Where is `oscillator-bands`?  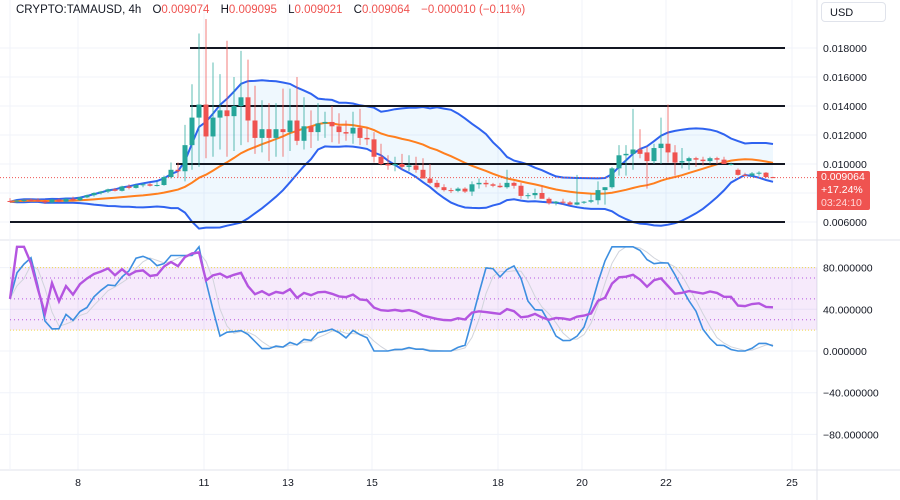
oscillator-bands is located at coordinates (413, 299).